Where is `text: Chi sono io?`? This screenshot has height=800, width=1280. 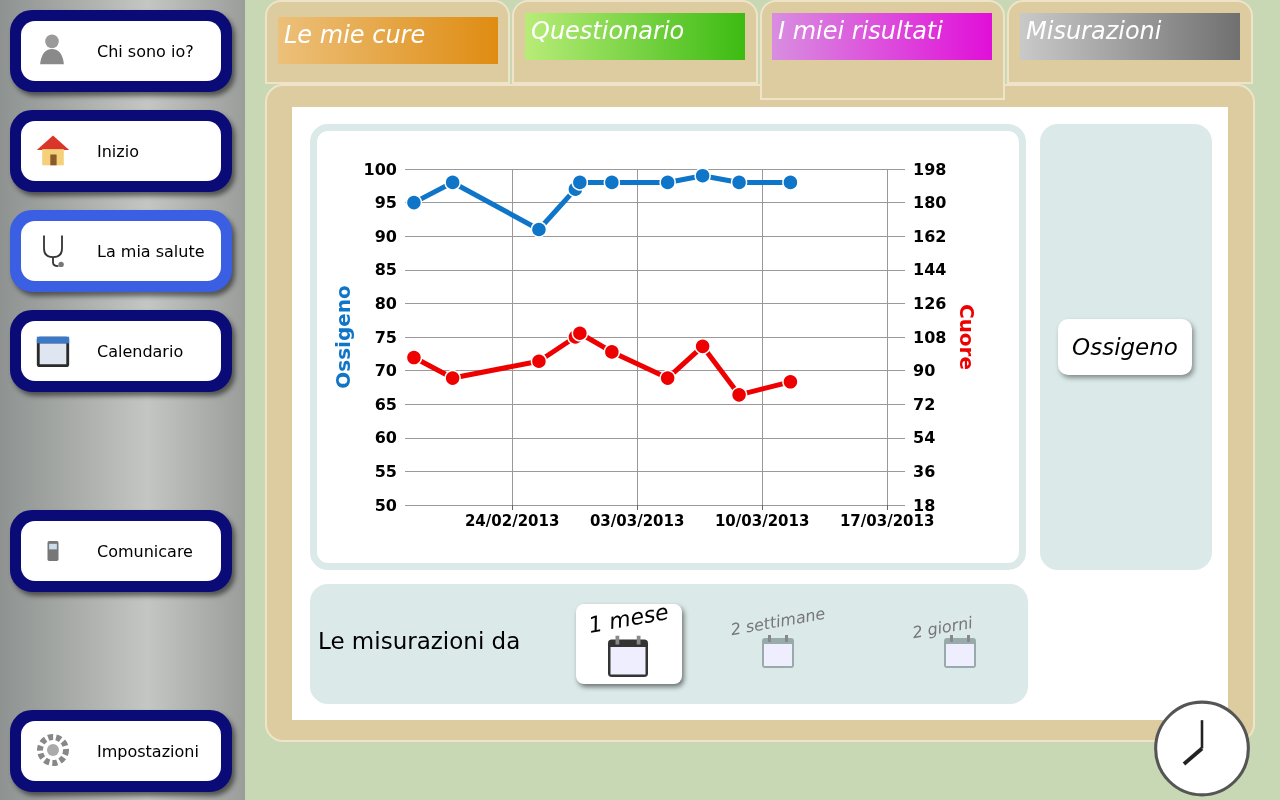
text: Chi sono io? is located at coordinates (145, 51).